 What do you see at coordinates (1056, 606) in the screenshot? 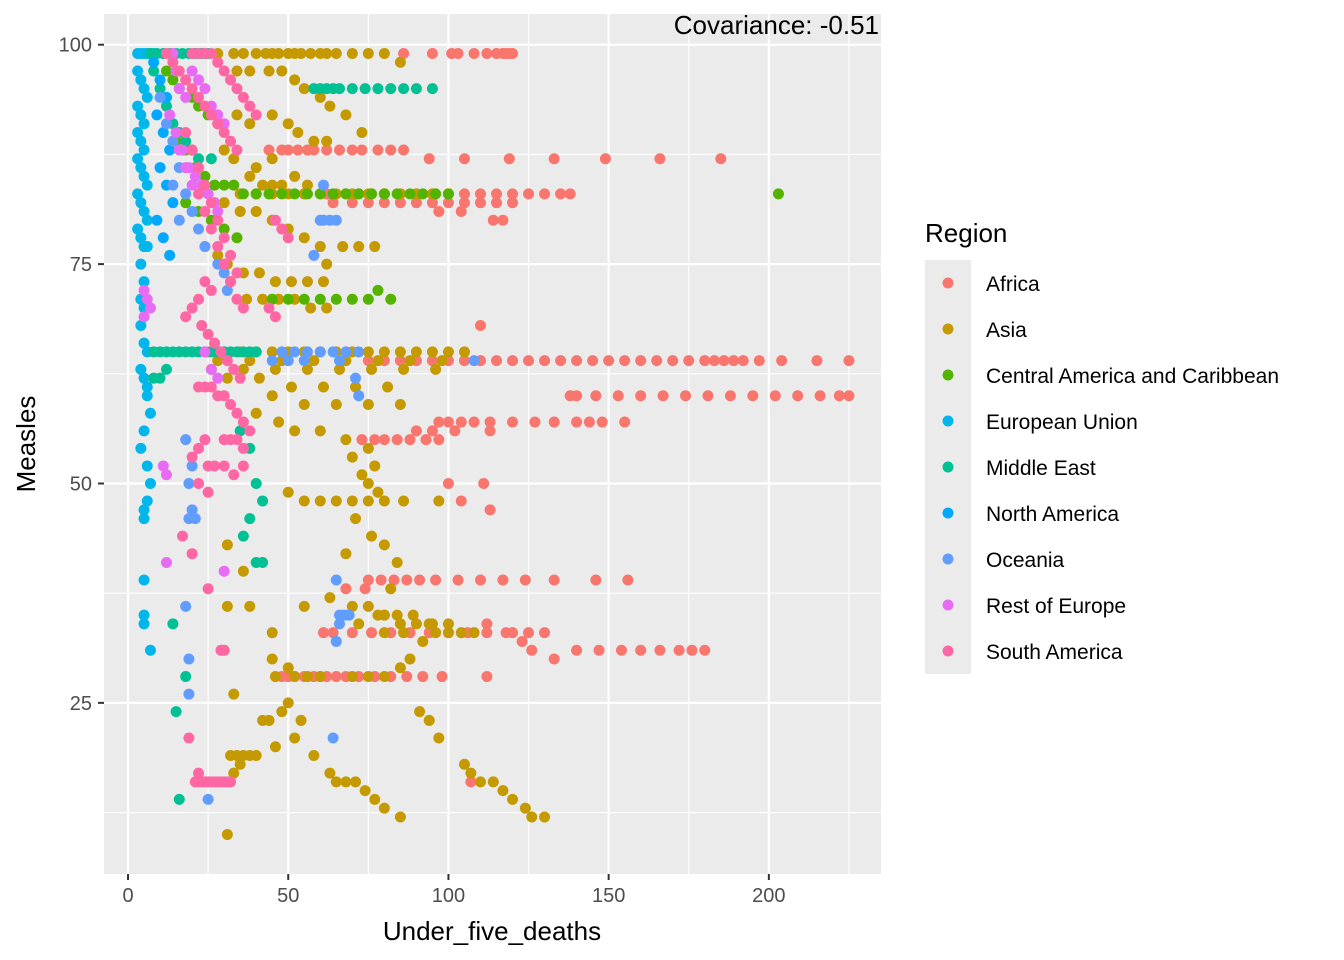
I see `legend-label-rest-of-europe: Rest of Europe` at bounding box center [1056, 606].